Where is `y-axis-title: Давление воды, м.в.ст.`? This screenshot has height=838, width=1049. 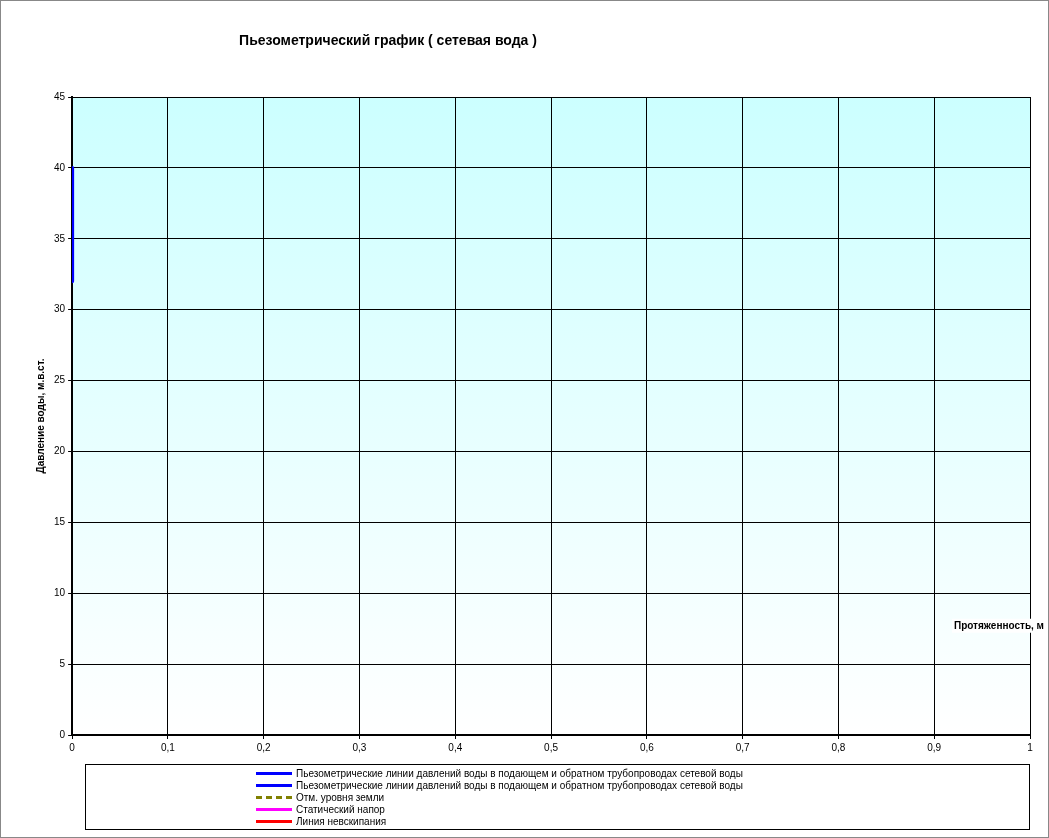
y-axis-title: Давление воды, м.в.ст. is located at coordinates (40, 416).